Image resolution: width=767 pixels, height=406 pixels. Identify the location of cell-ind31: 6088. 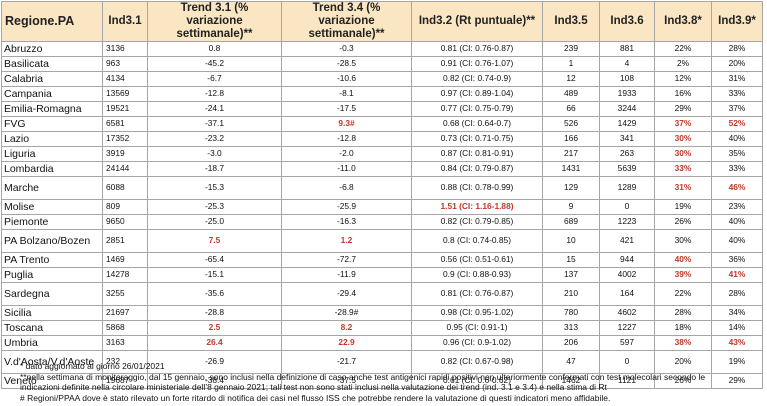
(125, 188).